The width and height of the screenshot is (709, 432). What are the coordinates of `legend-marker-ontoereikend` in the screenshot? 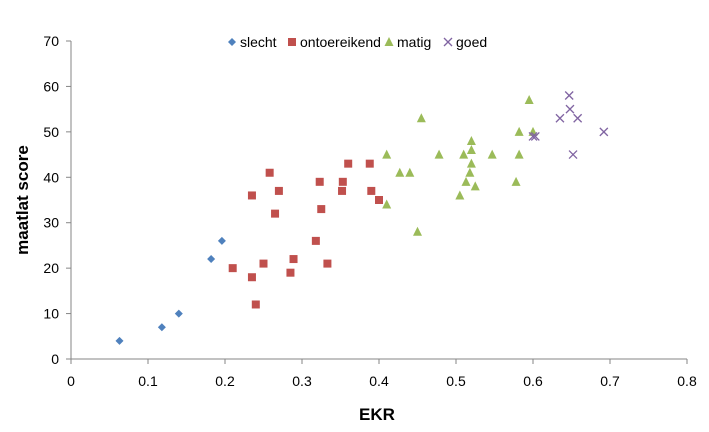 It's located at (292, 42).